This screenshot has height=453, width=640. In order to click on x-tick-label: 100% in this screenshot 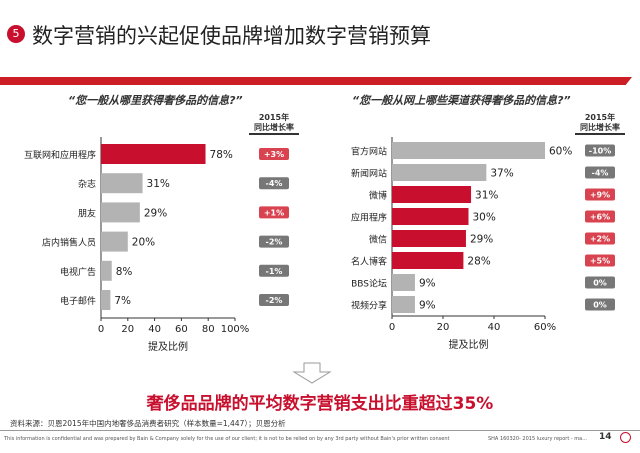, I will do `click(235, 329)`.